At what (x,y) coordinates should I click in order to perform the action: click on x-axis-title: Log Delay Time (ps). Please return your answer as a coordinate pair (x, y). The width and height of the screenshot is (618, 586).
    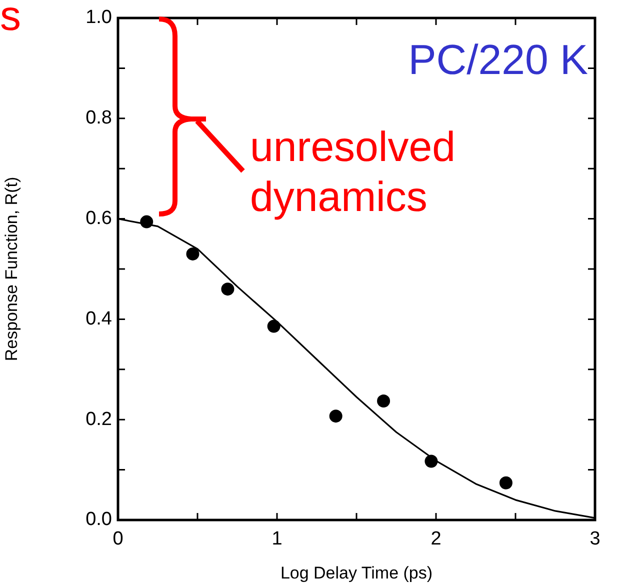
    Looking at the image, I should click on (356, 572).